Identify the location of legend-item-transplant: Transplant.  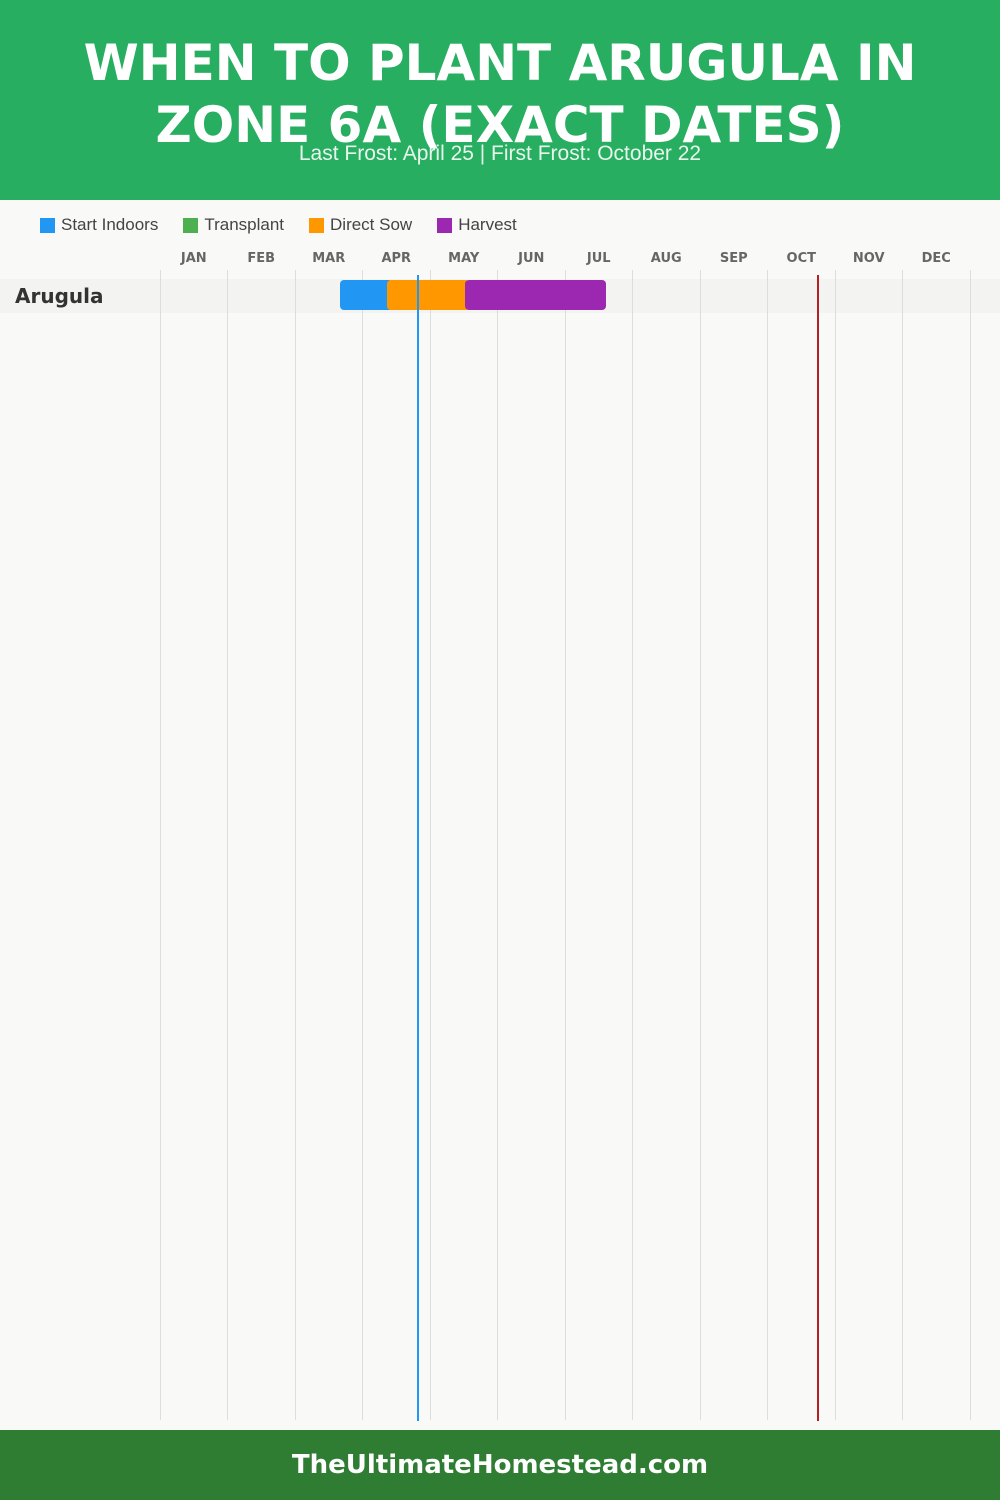
(233, 225).